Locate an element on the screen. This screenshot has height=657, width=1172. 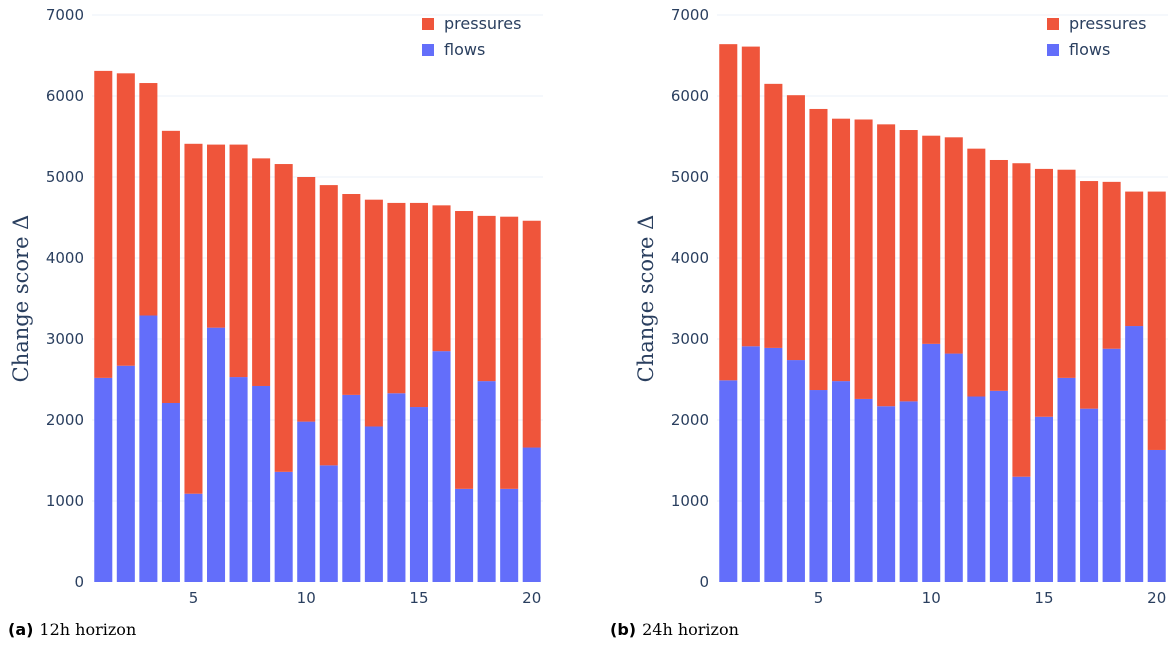
y-tick-label: 6000 is located at coordinates (690, 96).